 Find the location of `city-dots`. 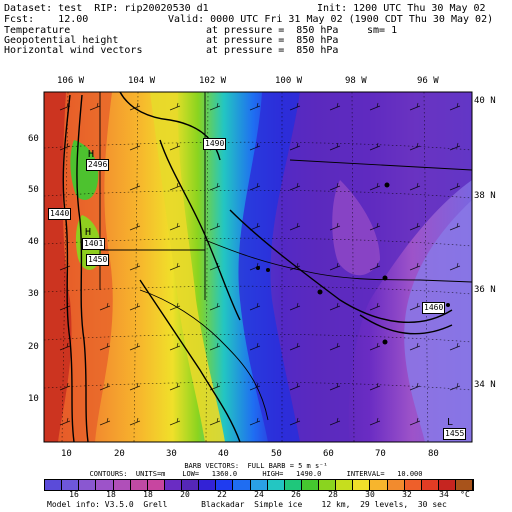

city-dots is located at coordinates (353, 263).